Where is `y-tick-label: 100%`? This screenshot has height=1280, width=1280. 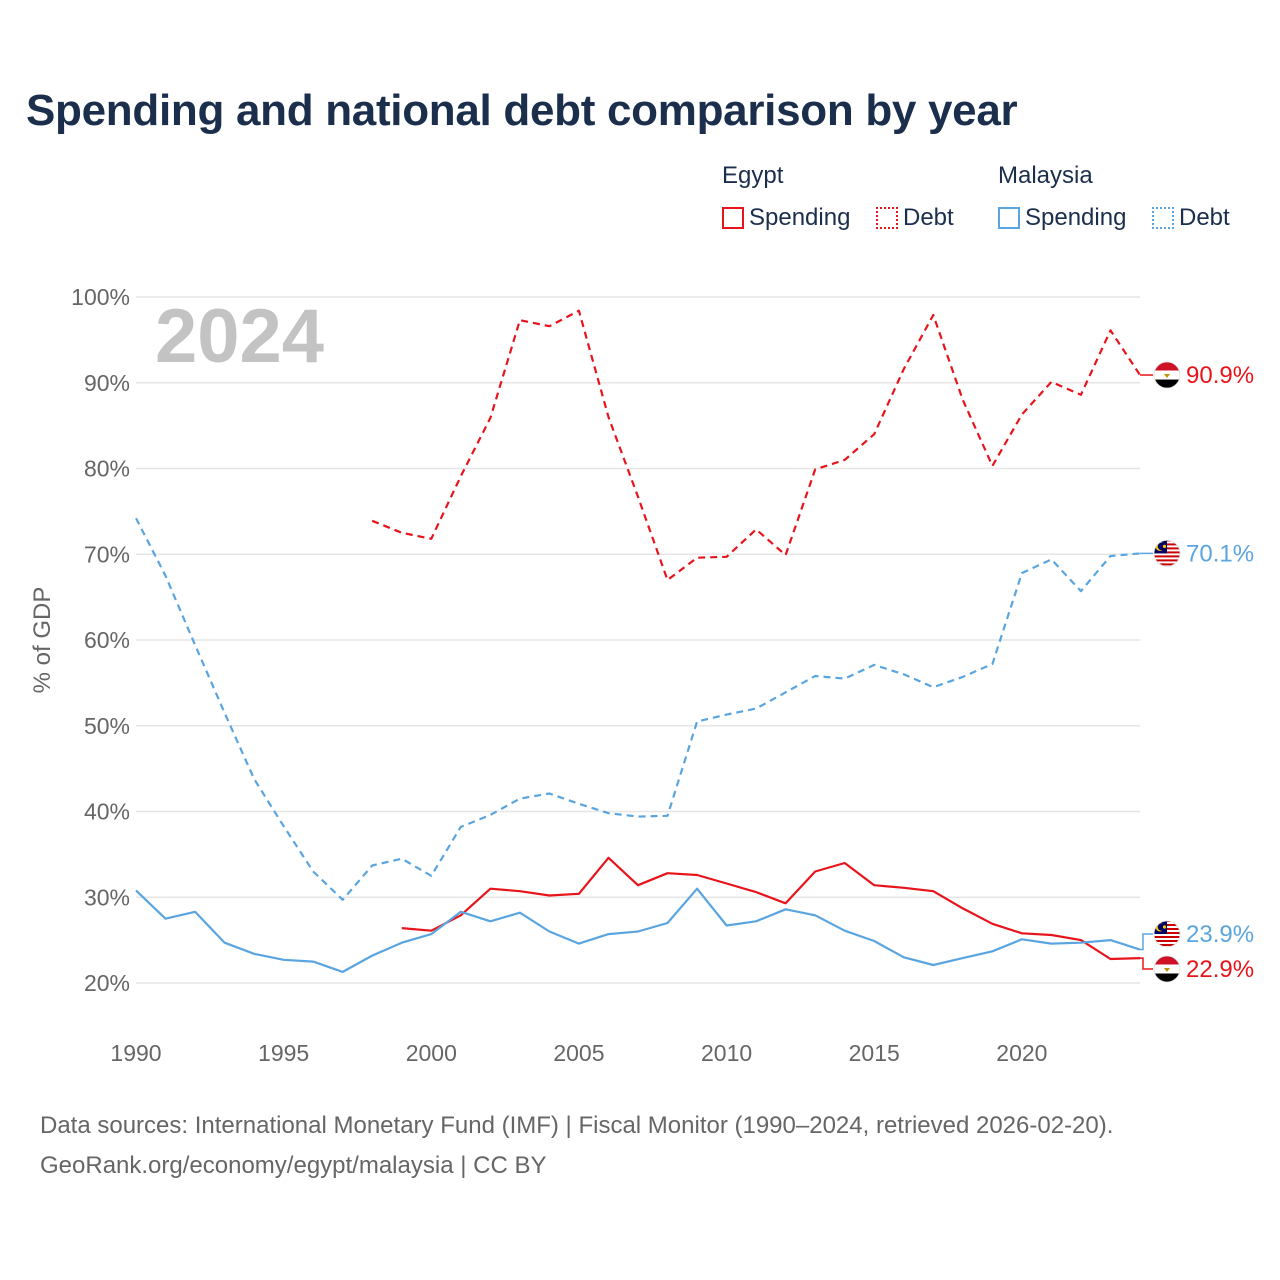
y-tick-label: 100% is located at coordinates (100, 297).